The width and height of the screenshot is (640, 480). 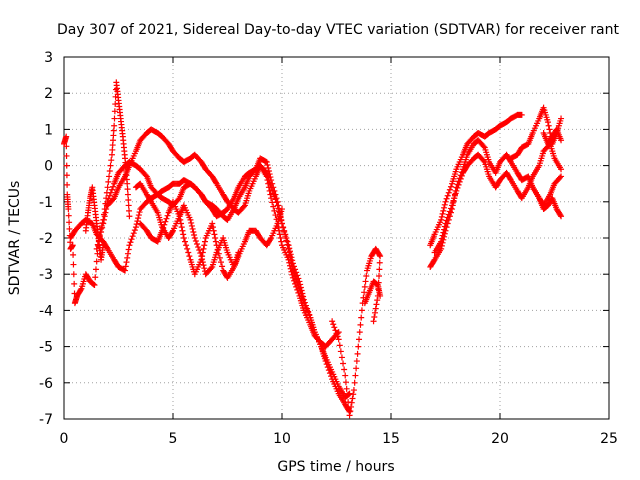 I want to click on x-tick-label: 25, so click(x=609, y=439).